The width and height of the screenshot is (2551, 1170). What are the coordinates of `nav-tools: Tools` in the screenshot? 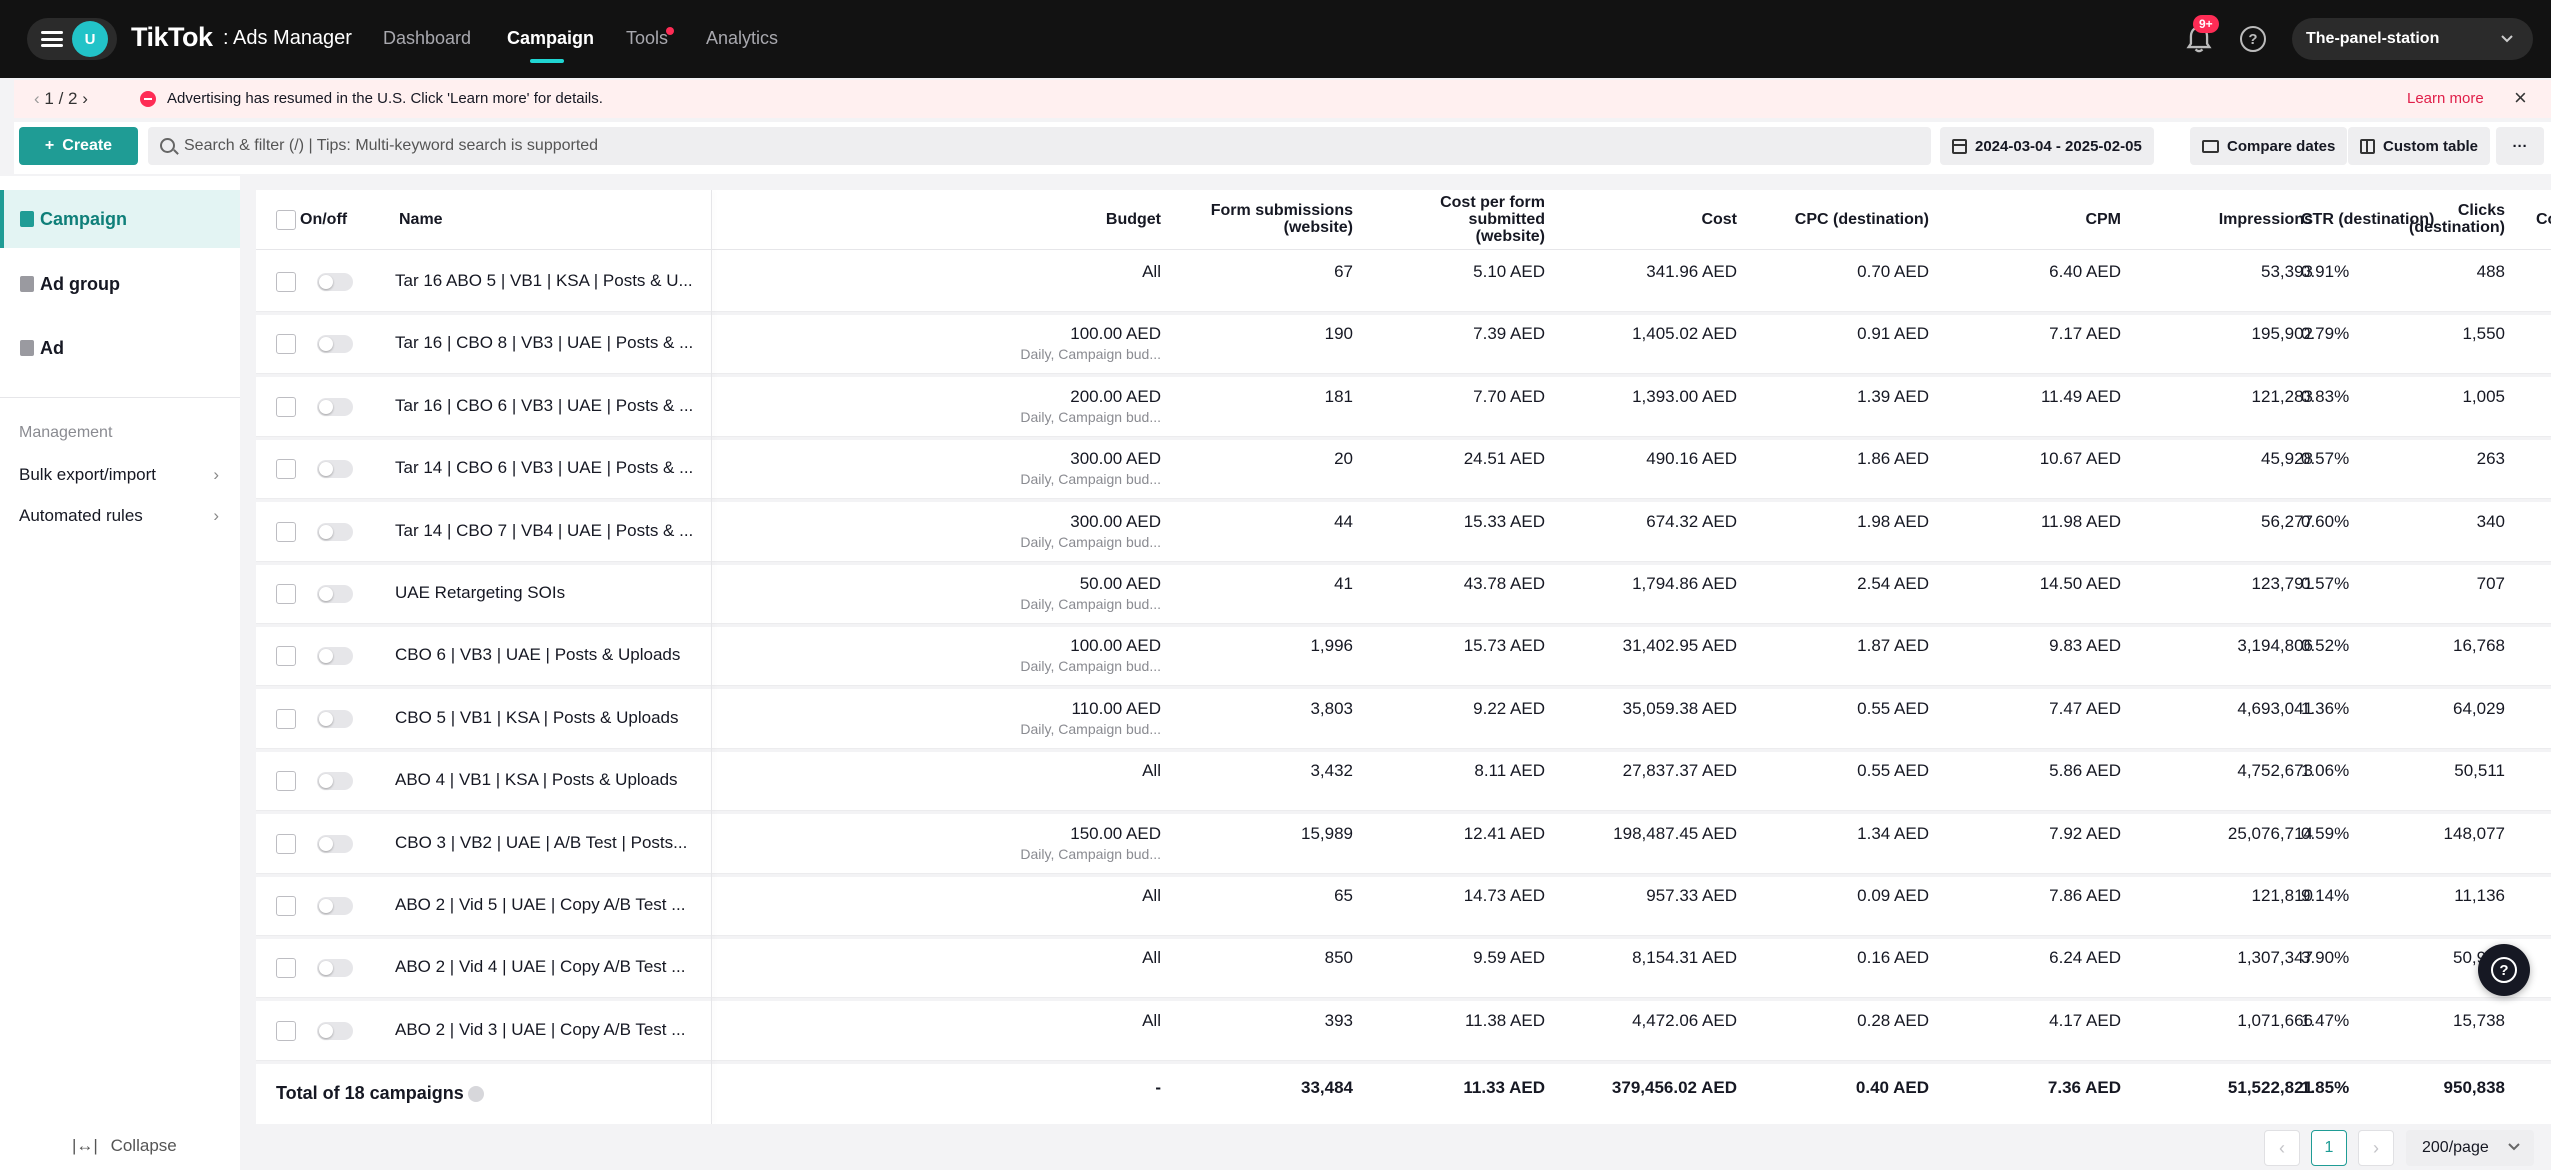 It's located at (647, 38).